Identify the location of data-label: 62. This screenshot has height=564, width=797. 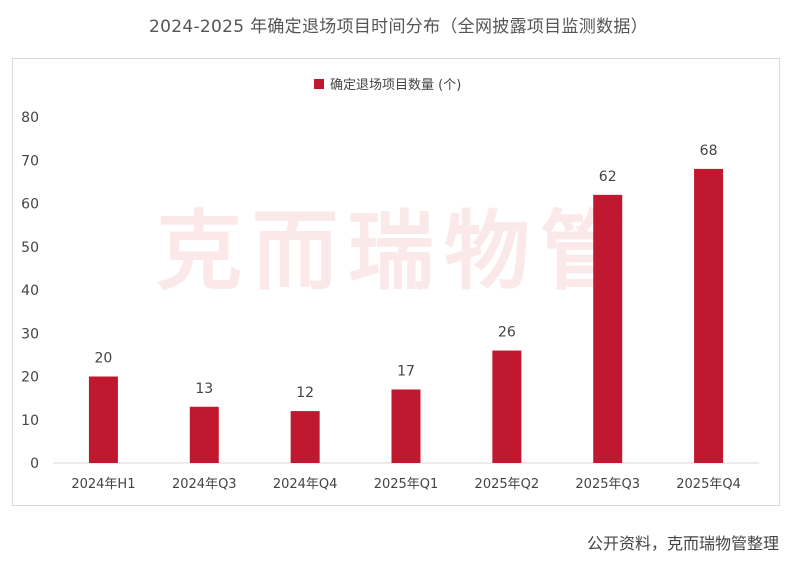
(608, 177).